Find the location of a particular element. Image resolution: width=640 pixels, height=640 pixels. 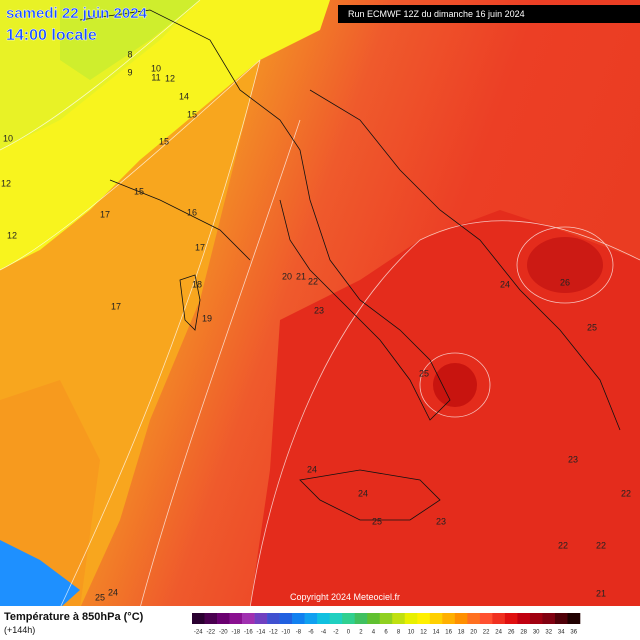

colorbar-tick: 6 is located at coordinates (386, 633).